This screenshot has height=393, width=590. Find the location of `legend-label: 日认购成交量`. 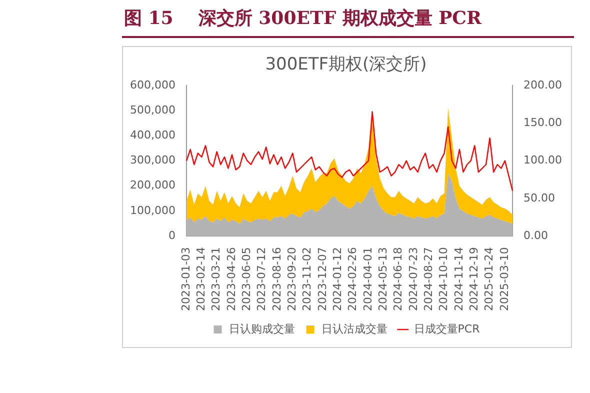

legend-label: 日认购成交量 is located at coordinates (261, 329).